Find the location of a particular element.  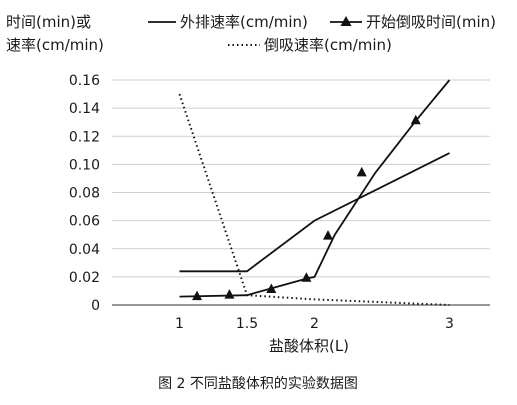

x-tick-label: 2 is located at coordinates (314, 324).